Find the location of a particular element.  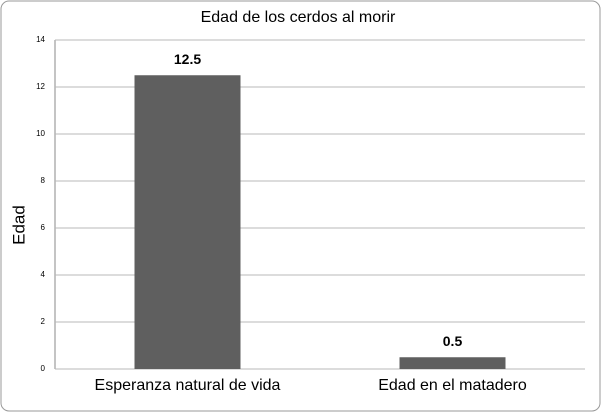

y-tick-label: 8 is located at coordinates (43, 180).